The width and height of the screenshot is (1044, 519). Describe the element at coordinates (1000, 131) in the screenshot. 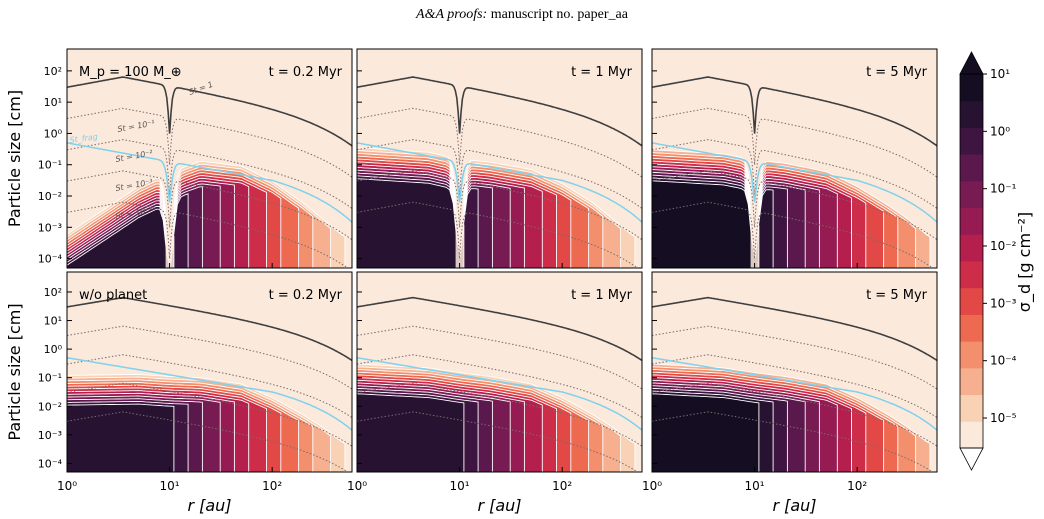

I see `colorbar-tick-label: 10⁰` at that location.